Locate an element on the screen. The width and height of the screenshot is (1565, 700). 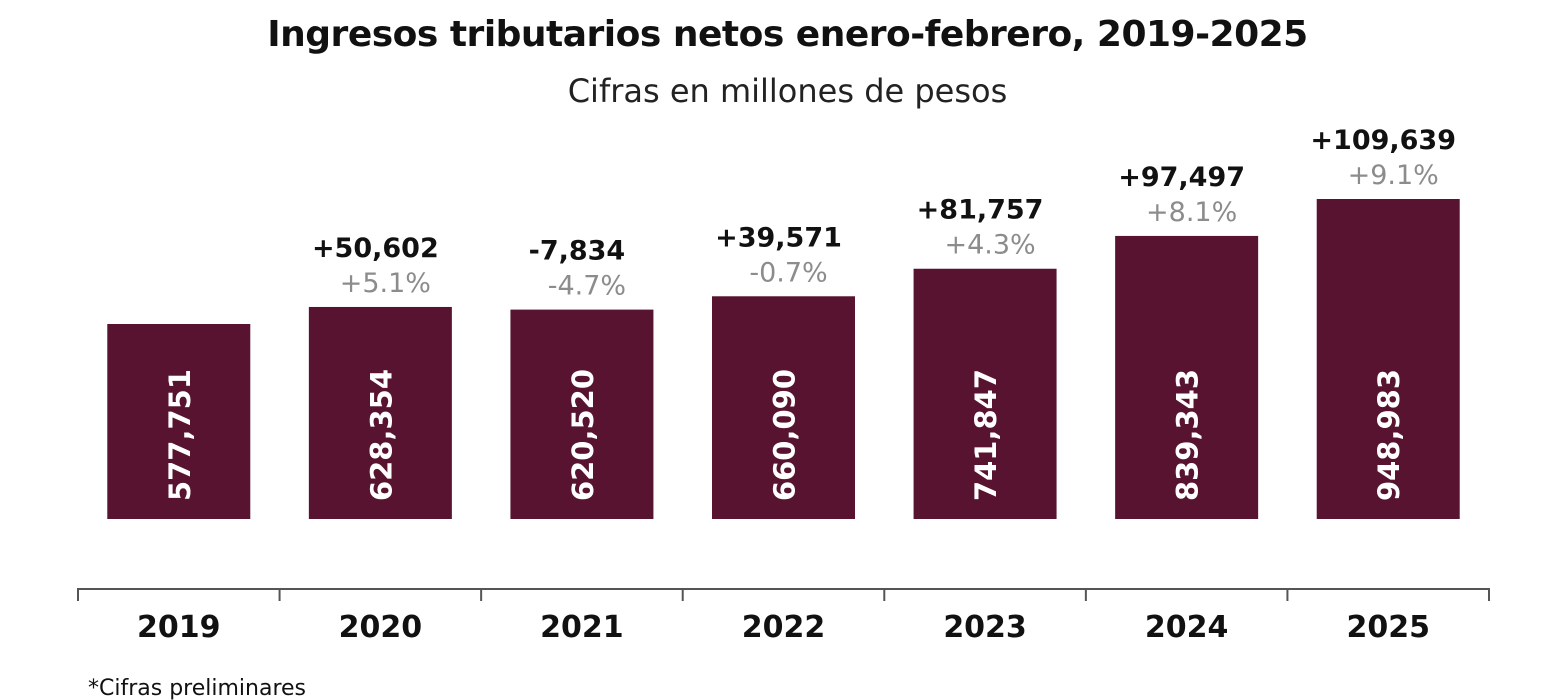
x-tick-label: 2019 is located at coordinates (179, 627).